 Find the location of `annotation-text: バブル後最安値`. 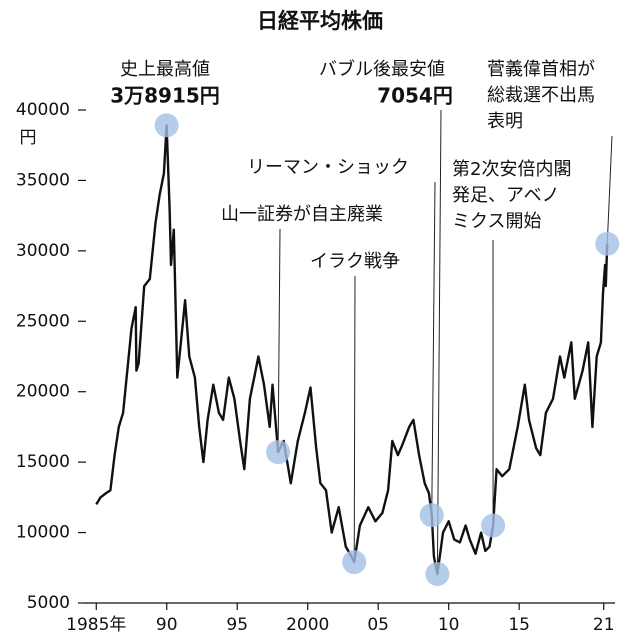

annotation-text: バブル後最安値 is located at coordinates (382, 69).